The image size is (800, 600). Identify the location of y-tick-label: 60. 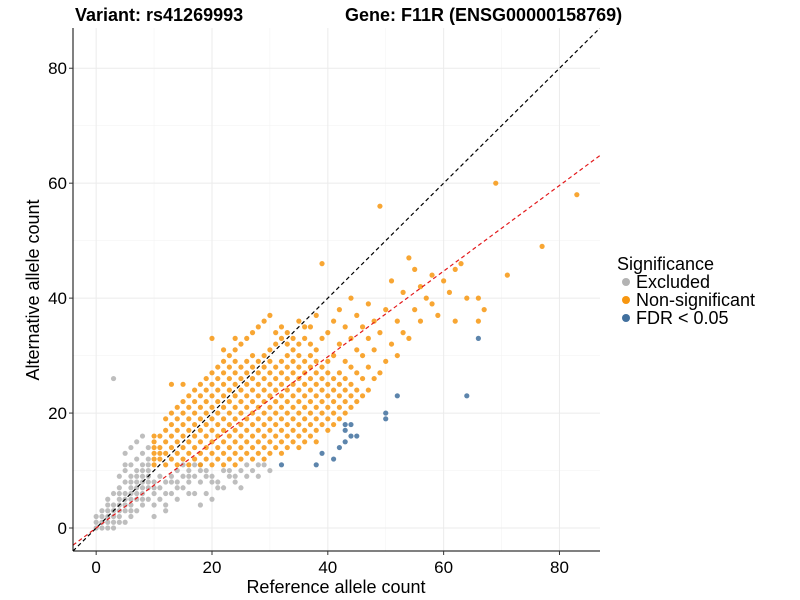
(57, 183).